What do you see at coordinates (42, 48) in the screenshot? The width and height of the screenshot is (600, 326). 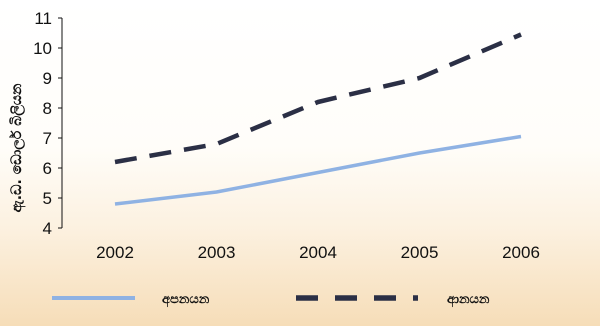 I see `y-tick-label: 10` at bounding box center [42, 48].